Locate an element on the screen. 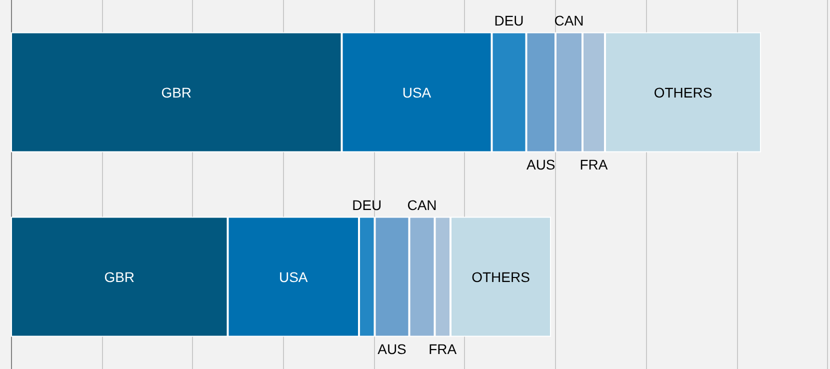 The image size is (830, 369). series-label: DEU is located at coordinates (509, 20).